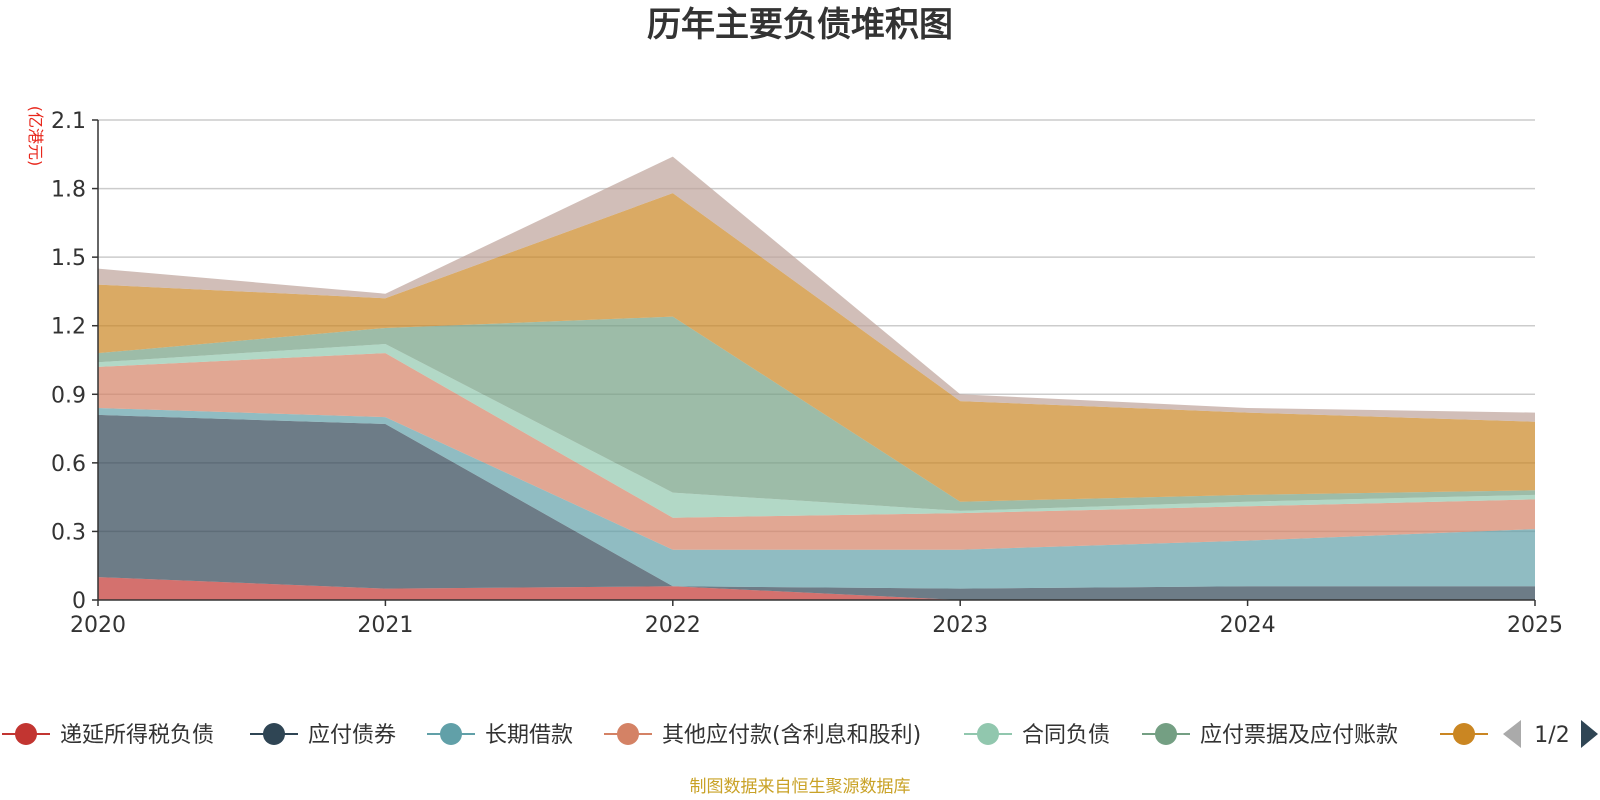  I want to click on y-tick-label: 2.1, so click(68, 121).